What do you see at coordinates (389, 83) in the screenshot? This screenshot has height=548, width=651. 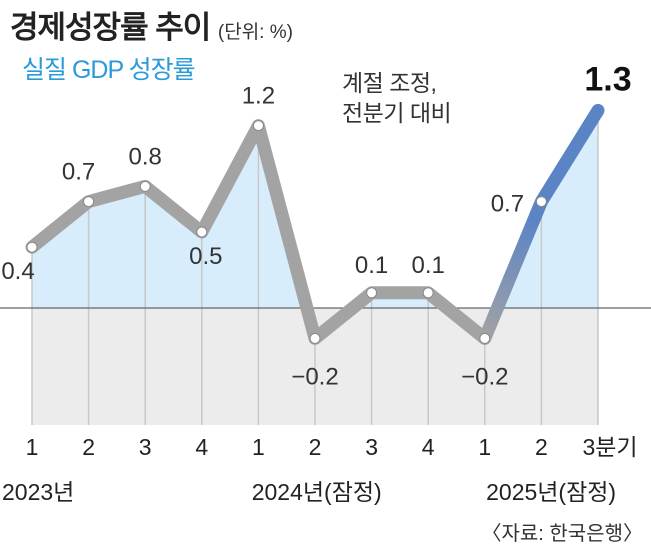 I see `annotation-line-1: 계절 조정,` at bounding box center [389, 83].